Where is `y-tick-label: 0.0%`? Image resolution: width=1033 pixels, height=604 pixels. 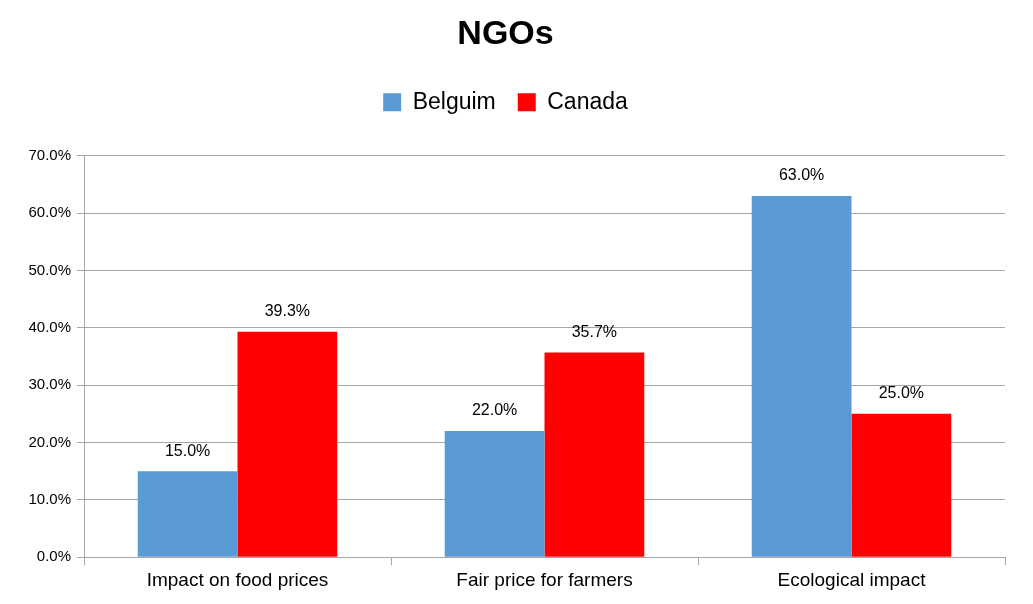 y-tick-label: 0.0% is located at coordinates (53, 556).